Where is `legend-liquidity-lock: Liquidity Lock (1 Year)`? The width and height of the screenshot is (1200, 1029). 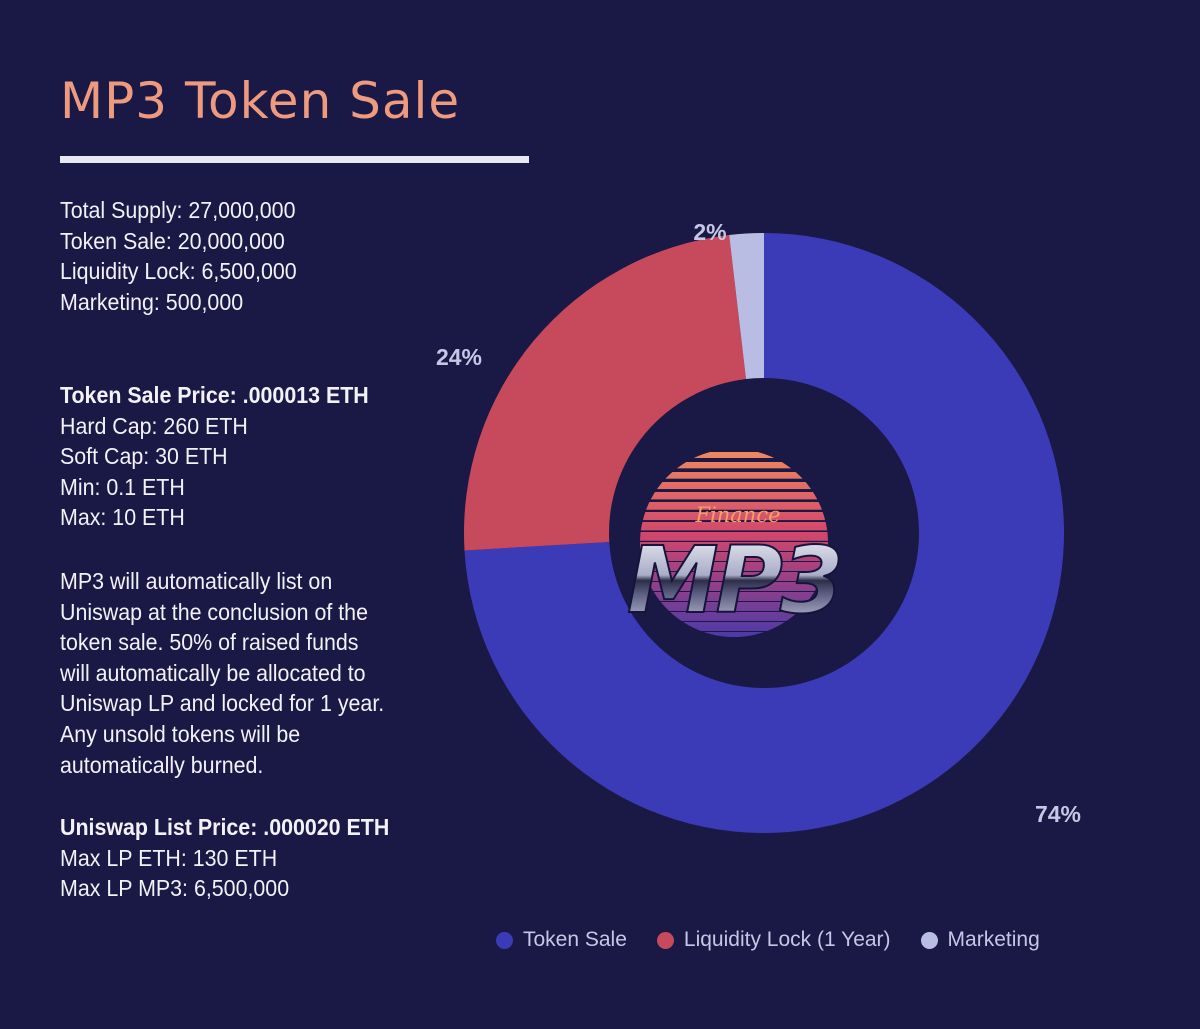
legend-liquidity-lock: Liquidity Lock (1 Year) is located at coordinates (773, 940).